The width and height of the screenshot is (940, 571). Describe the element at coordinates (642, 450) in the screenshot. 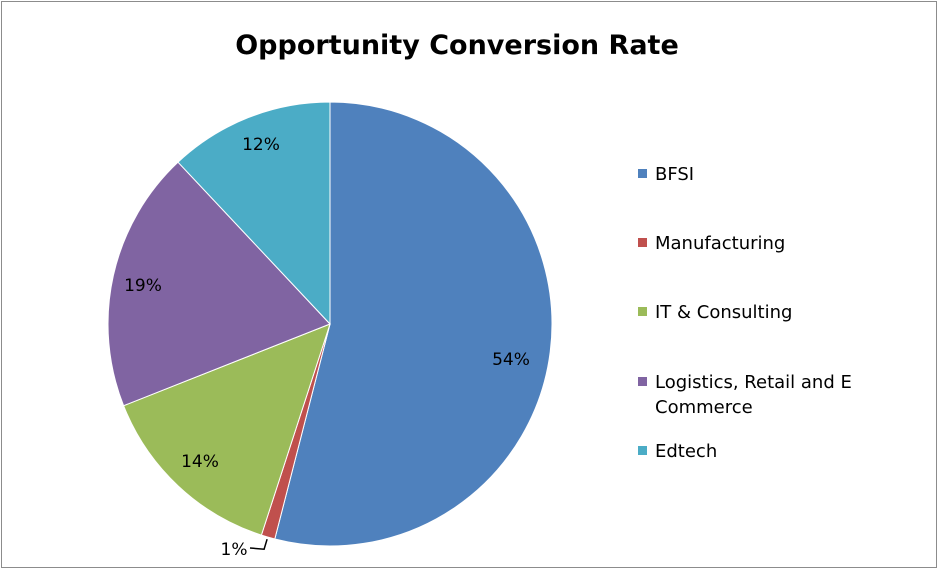

I see `legend-swatch-edtech` at that location.